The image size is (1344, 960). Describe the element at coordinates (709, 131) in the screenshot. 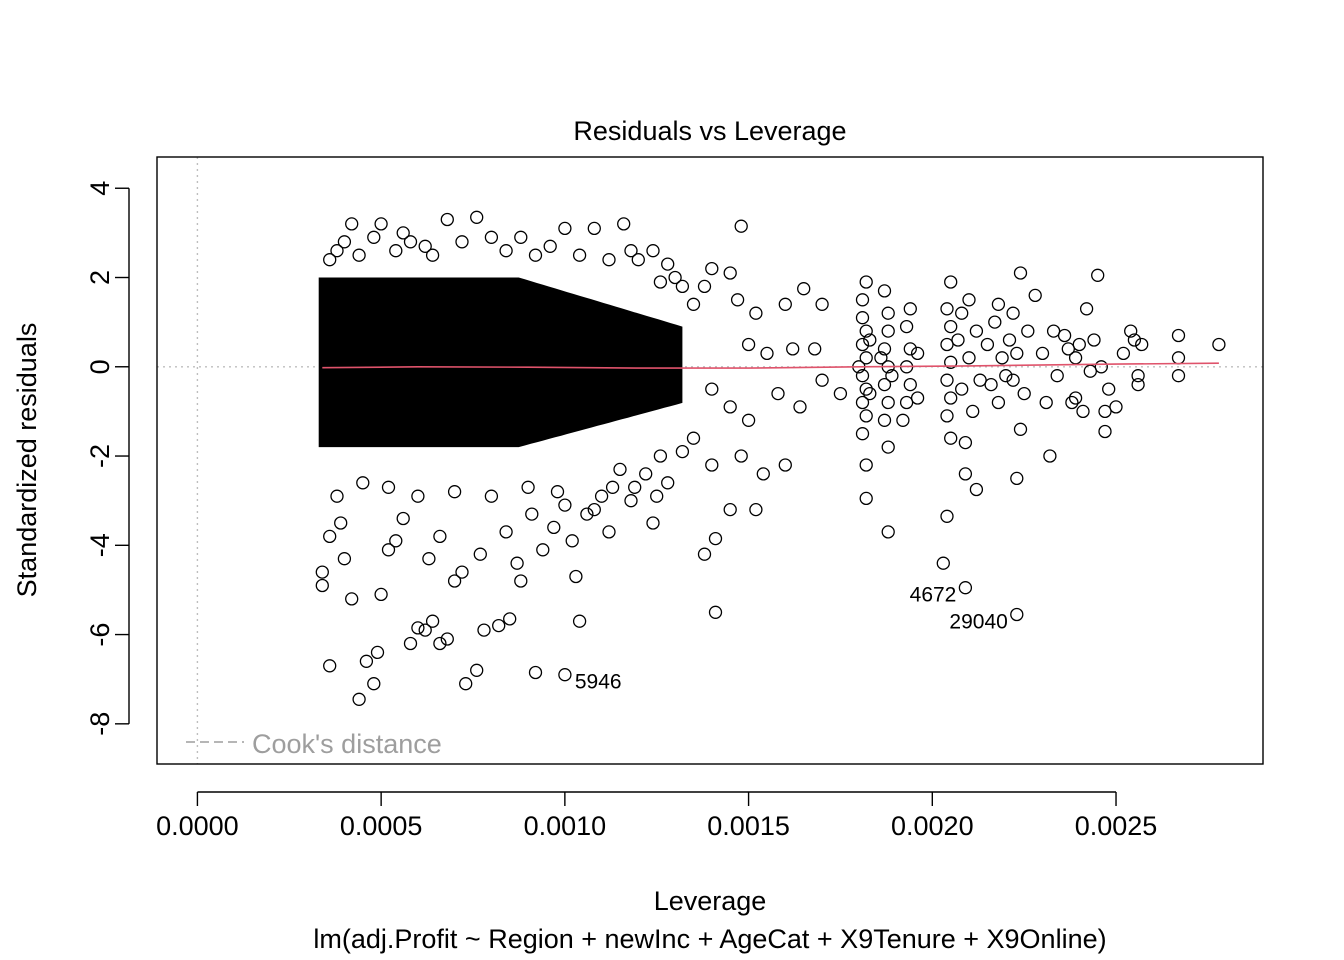

I see `chart-title: Residuals vs Leverage` at that location.